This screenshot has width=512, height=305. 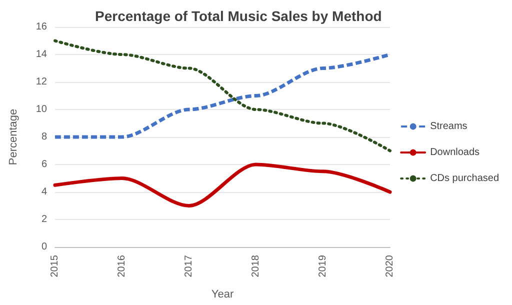 What do you see at coordinates (449, 126) in the screenshot?
I see `legend-label: Streams` at bounding box center [449, 126].